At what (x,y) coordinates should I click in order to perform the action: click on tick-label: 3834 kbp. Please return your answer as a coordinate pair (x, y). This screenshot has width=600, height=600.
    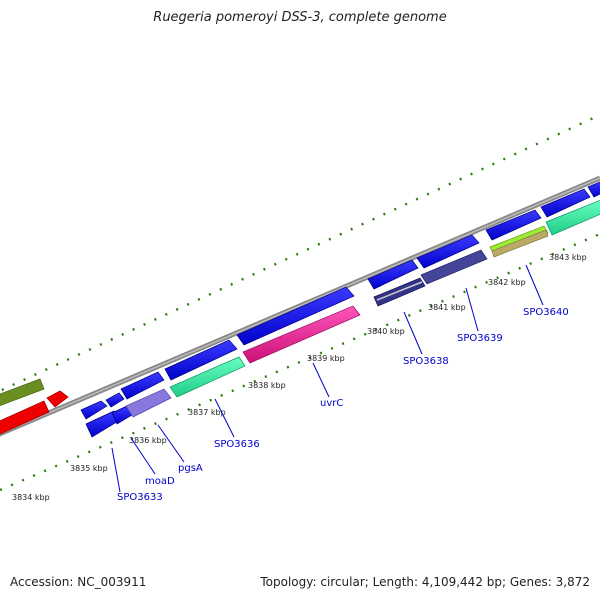
    Looking at the image, I should click on (31, 497).